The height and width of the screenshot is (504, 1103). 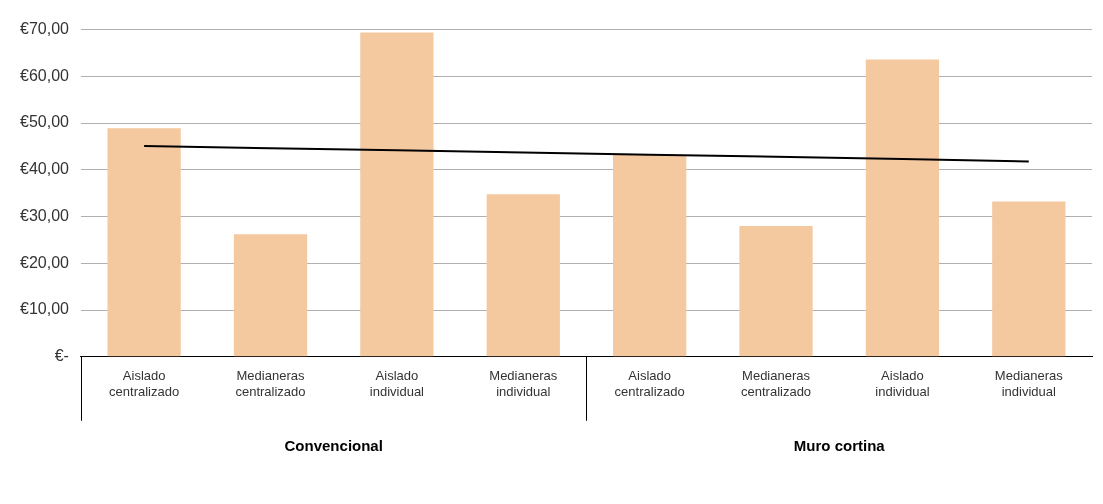 What do you see at coordinates (45, 122) in the screenshot?
I see `y-tick-label: €50,00` at bounding box center [45, 122].